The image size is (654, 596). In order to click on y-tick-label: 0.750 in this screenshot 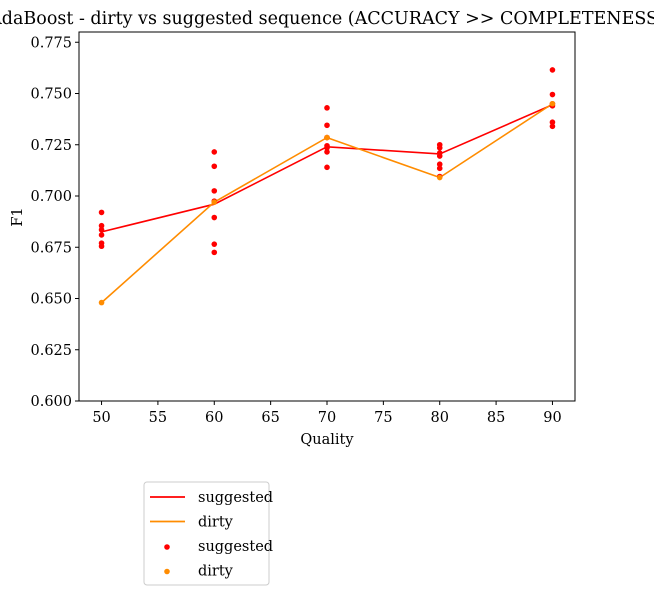, I will do `click(51, 95)`.